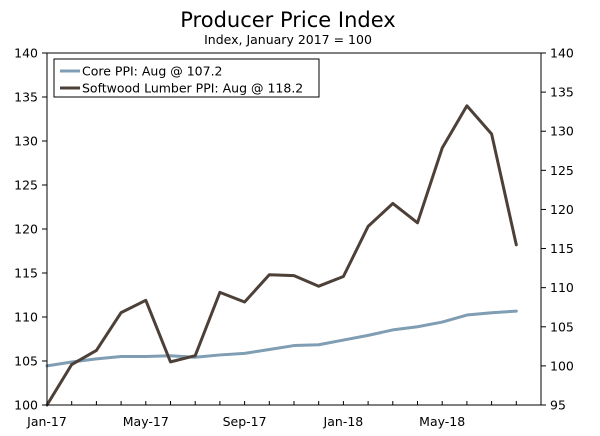 The height and width of the screenshot is (436, 600). I want to click on x-tick-label-May-18: May-18, so click(442, 421).